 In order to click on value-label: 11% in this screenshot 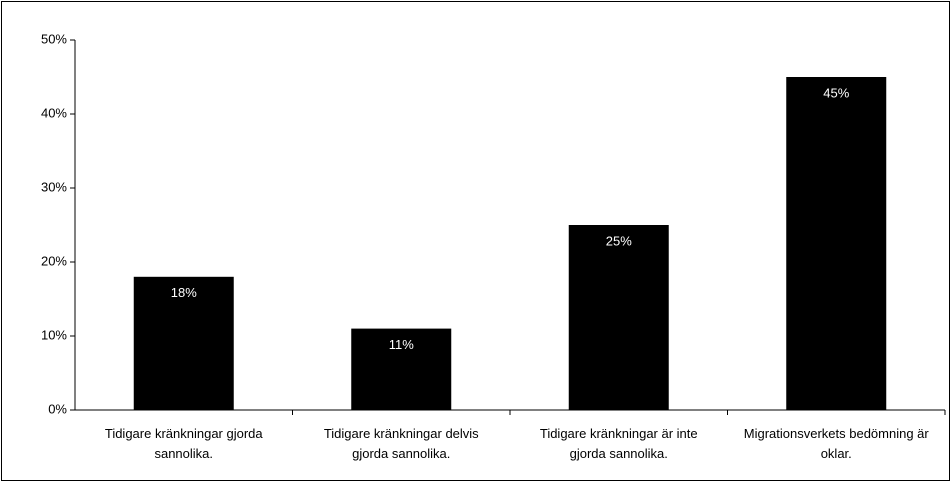, I will do `click(401, 344)`.